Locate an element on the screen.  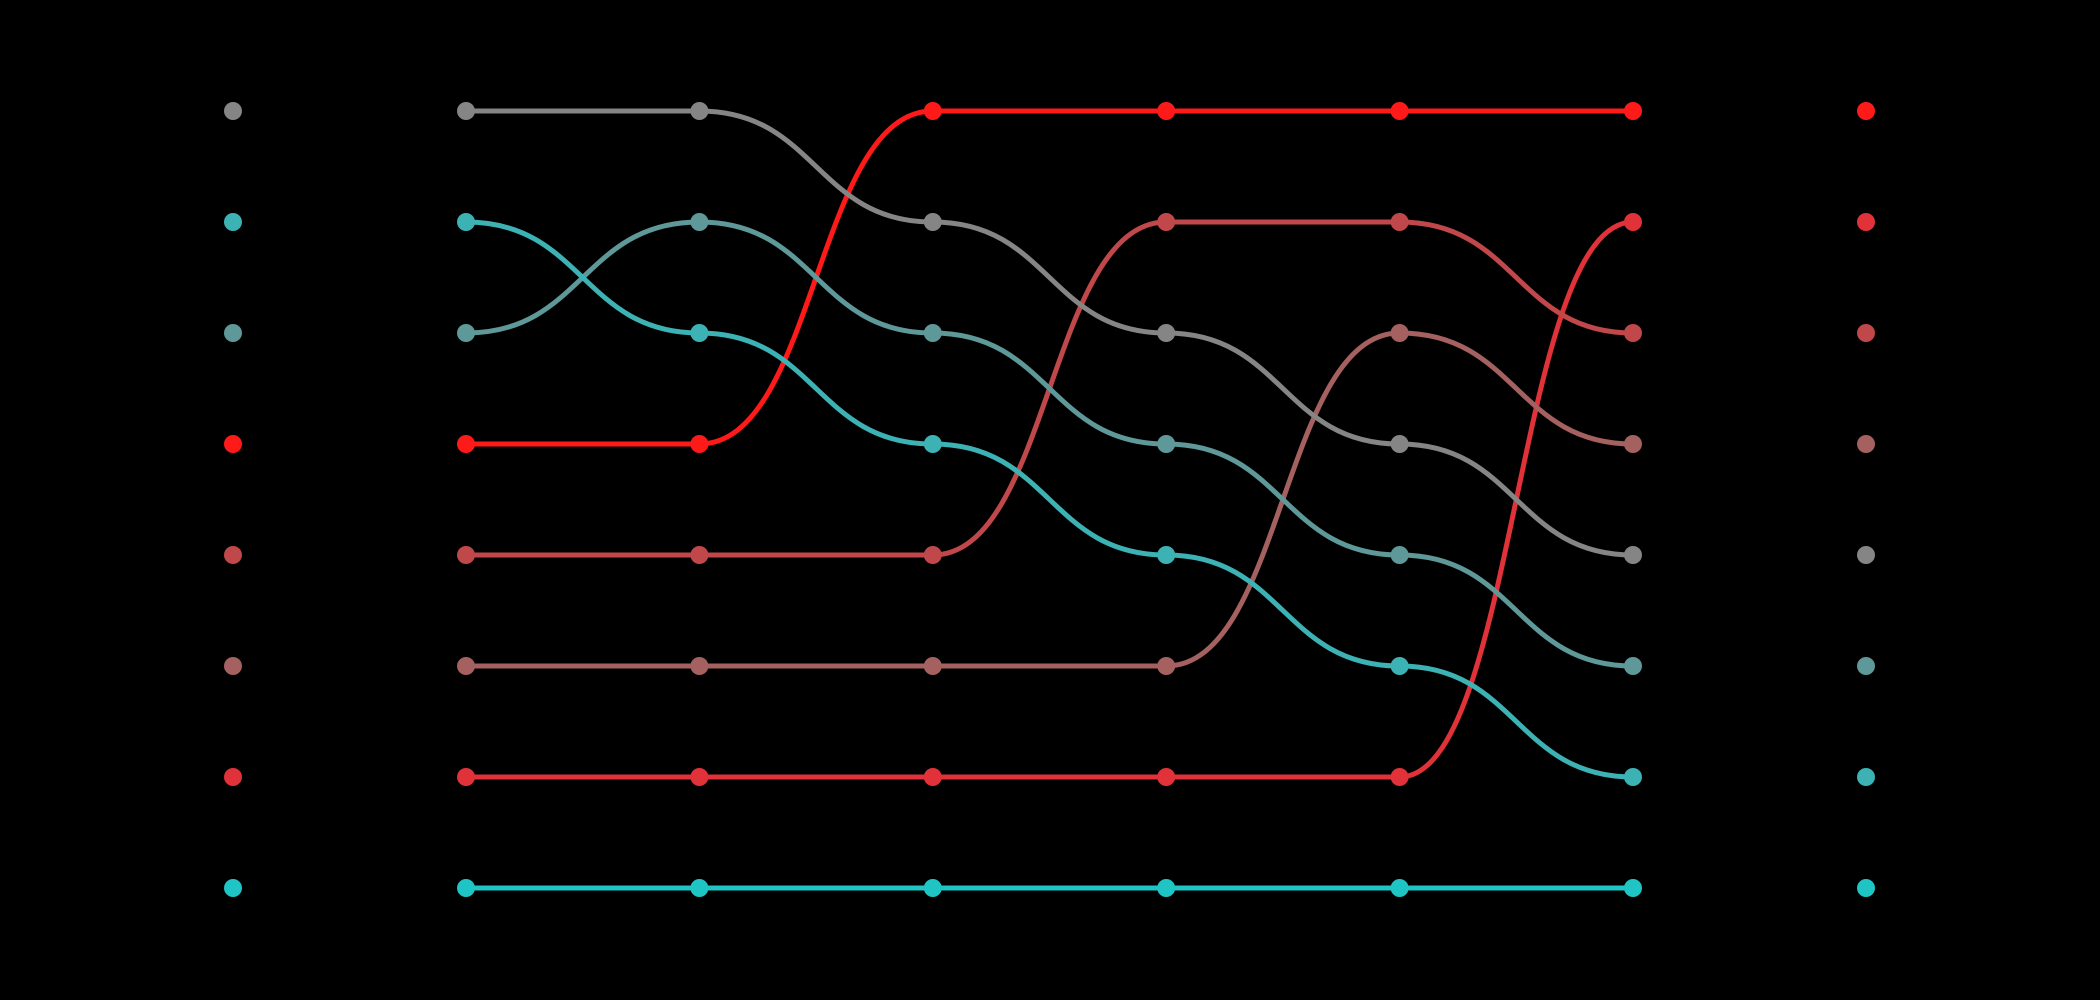
start-rank-markers is located at coordinates (233, 499).